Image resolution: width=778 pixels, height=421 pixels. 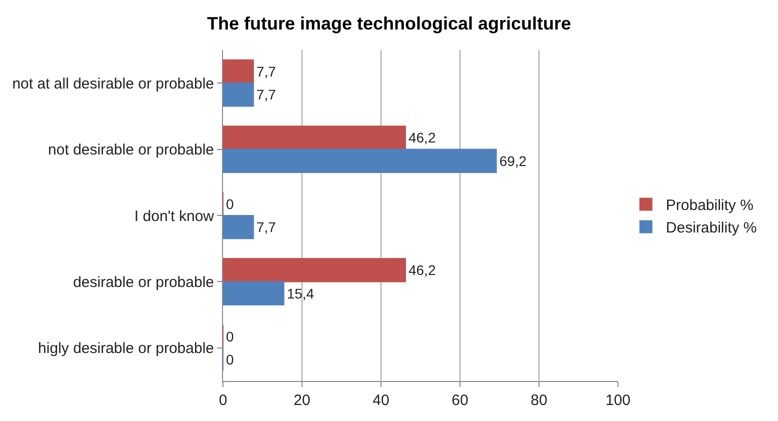 What do you see at coordinates (389, 23) in the screenshot?
I see `chart-title: The future image technological agriculture` at bounding box center [389, 23].